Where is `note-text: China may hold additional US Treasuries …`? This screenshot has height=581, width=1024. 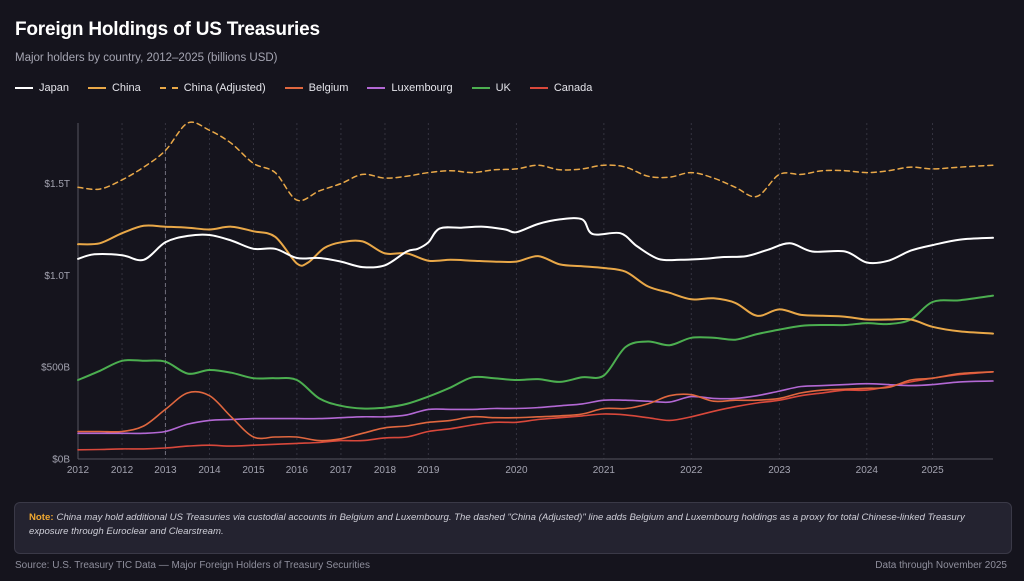
note-text: China may hold additional US Treasuries … is located at coordinates (497, 524).